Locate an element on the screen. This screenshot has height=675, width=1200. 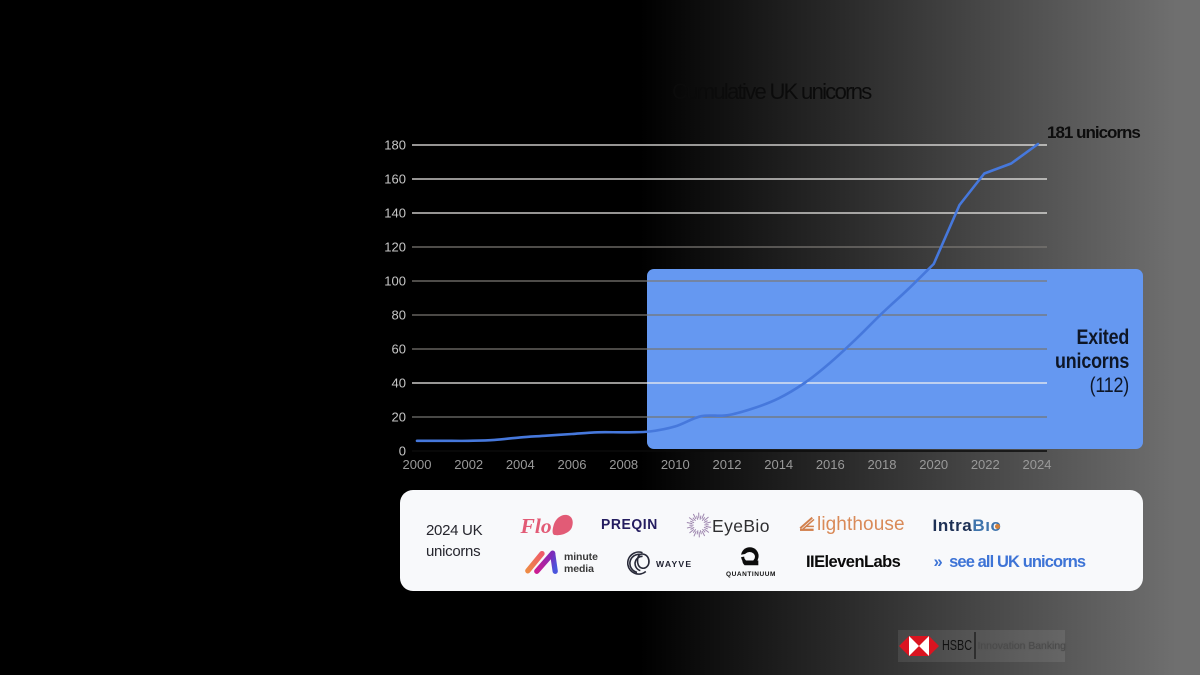
svg-text: 2012 is located at coordinates (727, 464).